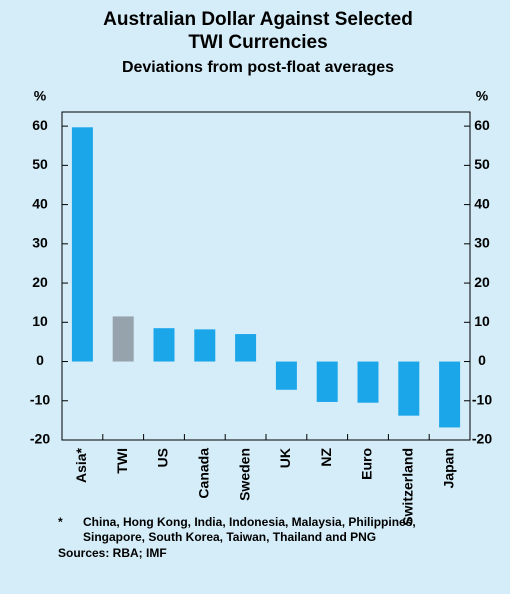 Image resolution: width=510 pixels, height=594 pixels. Describe the element at coordinates (40, 243) in the screenshot. I see `y-tick-label: 30` at that location.